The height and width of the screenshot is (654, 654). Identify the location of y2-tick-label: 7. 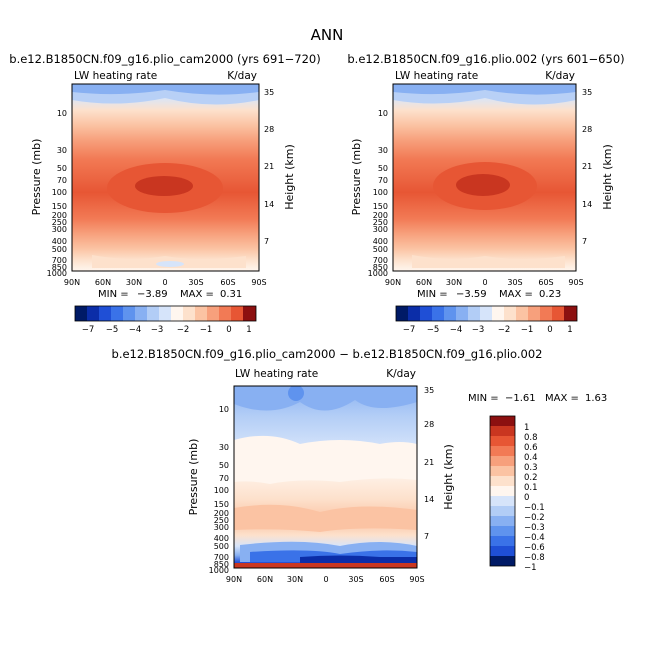
(584, 241).